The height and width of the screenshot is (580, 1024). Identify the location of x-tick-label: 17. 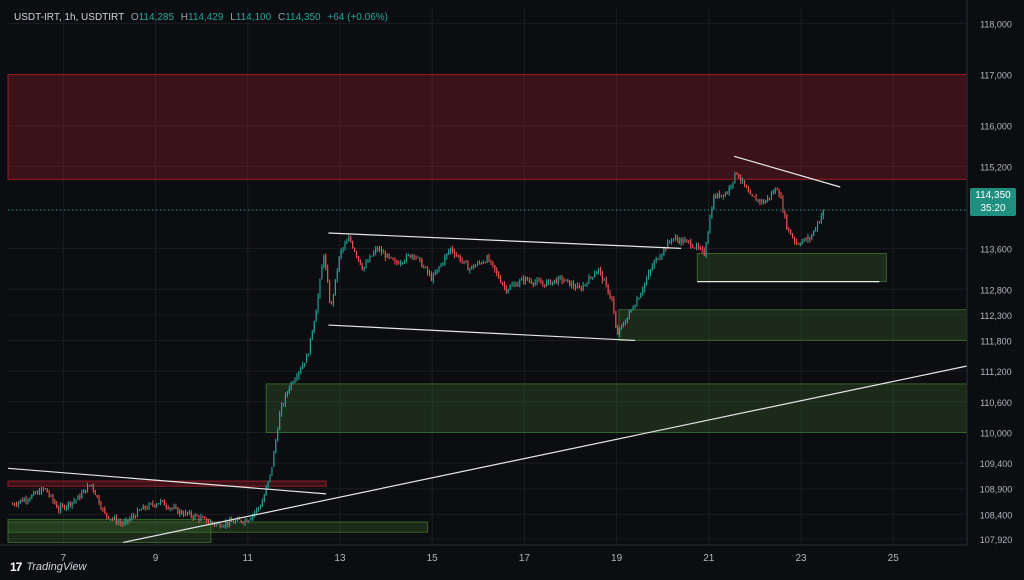
(525, 558).